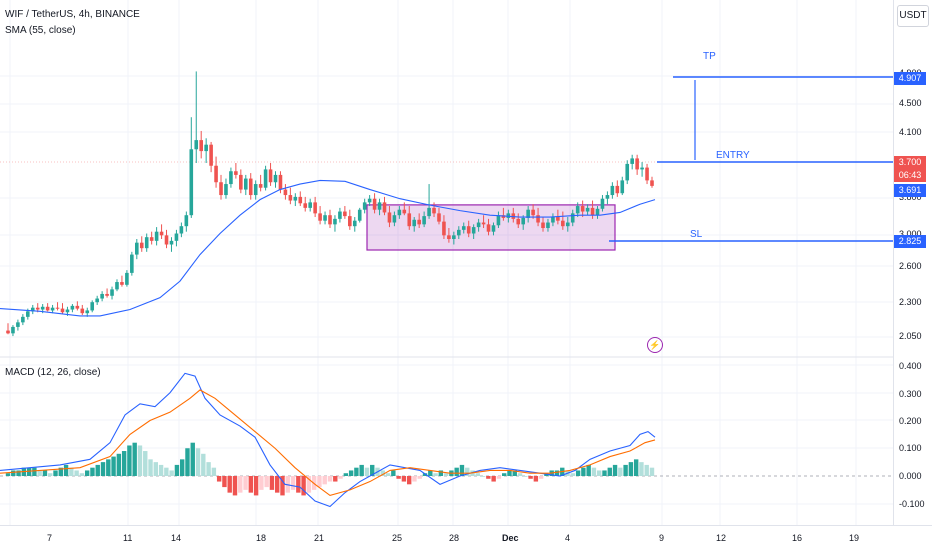  I want to click on date-tick: 12, so click(721, 538).